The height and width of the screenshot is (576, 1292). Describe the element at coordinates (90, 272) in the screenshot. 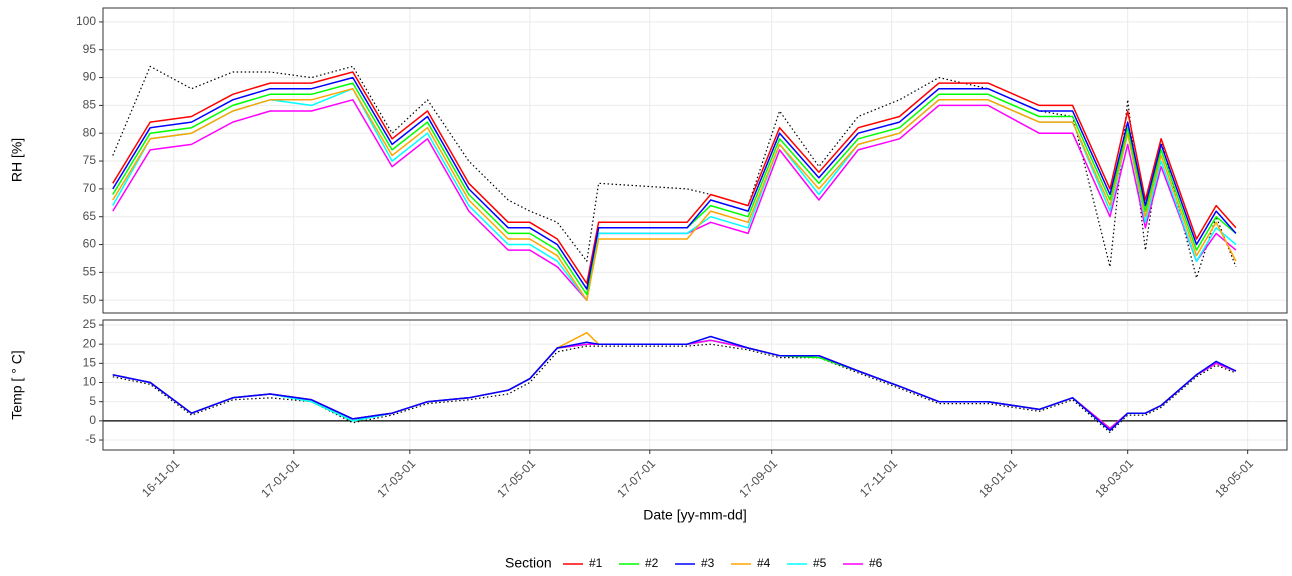

I see `y-tick-label: 55` at that location.